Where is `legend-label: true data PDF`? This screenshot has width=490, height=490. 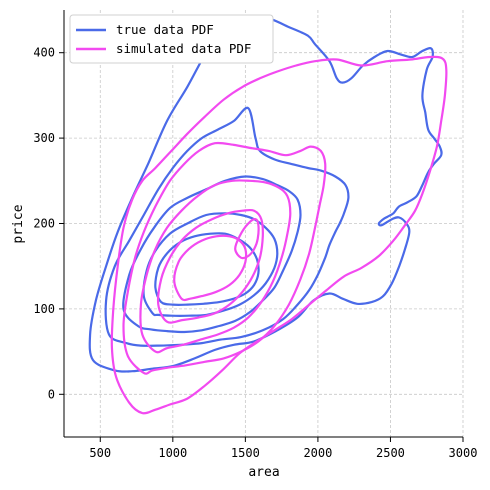 legend-label: true data PDF is located at coordinates (165, 29).